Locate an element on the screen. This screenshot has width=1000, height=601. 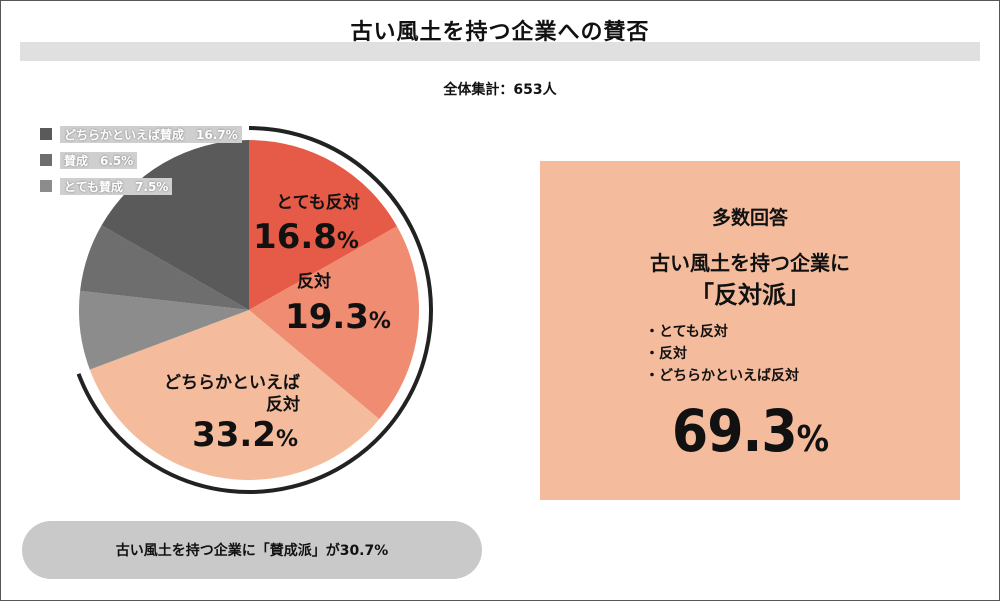
legend-label: どちらかといえば賛成 16.7% is located at coordinates (151, 134).